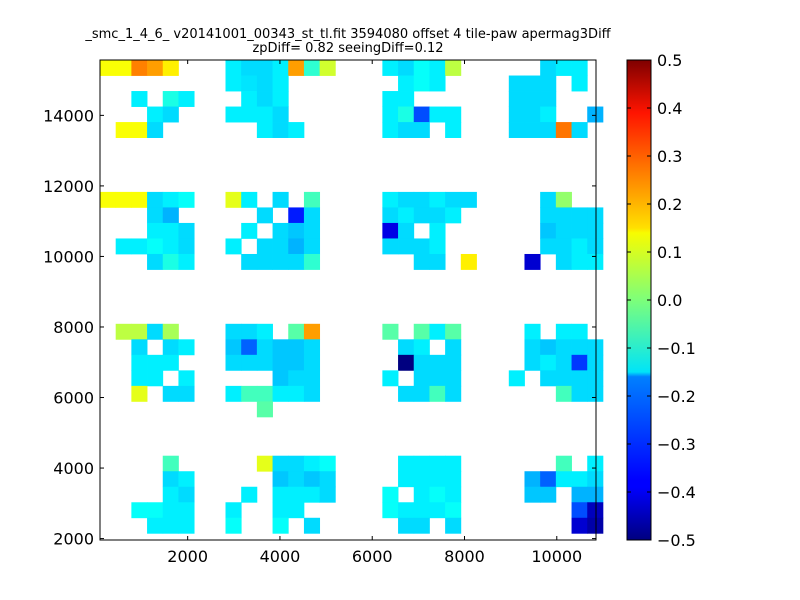 This screenshot has height=600, width=800. I want to click on x-tick-label: 10000, so click(556, 556).